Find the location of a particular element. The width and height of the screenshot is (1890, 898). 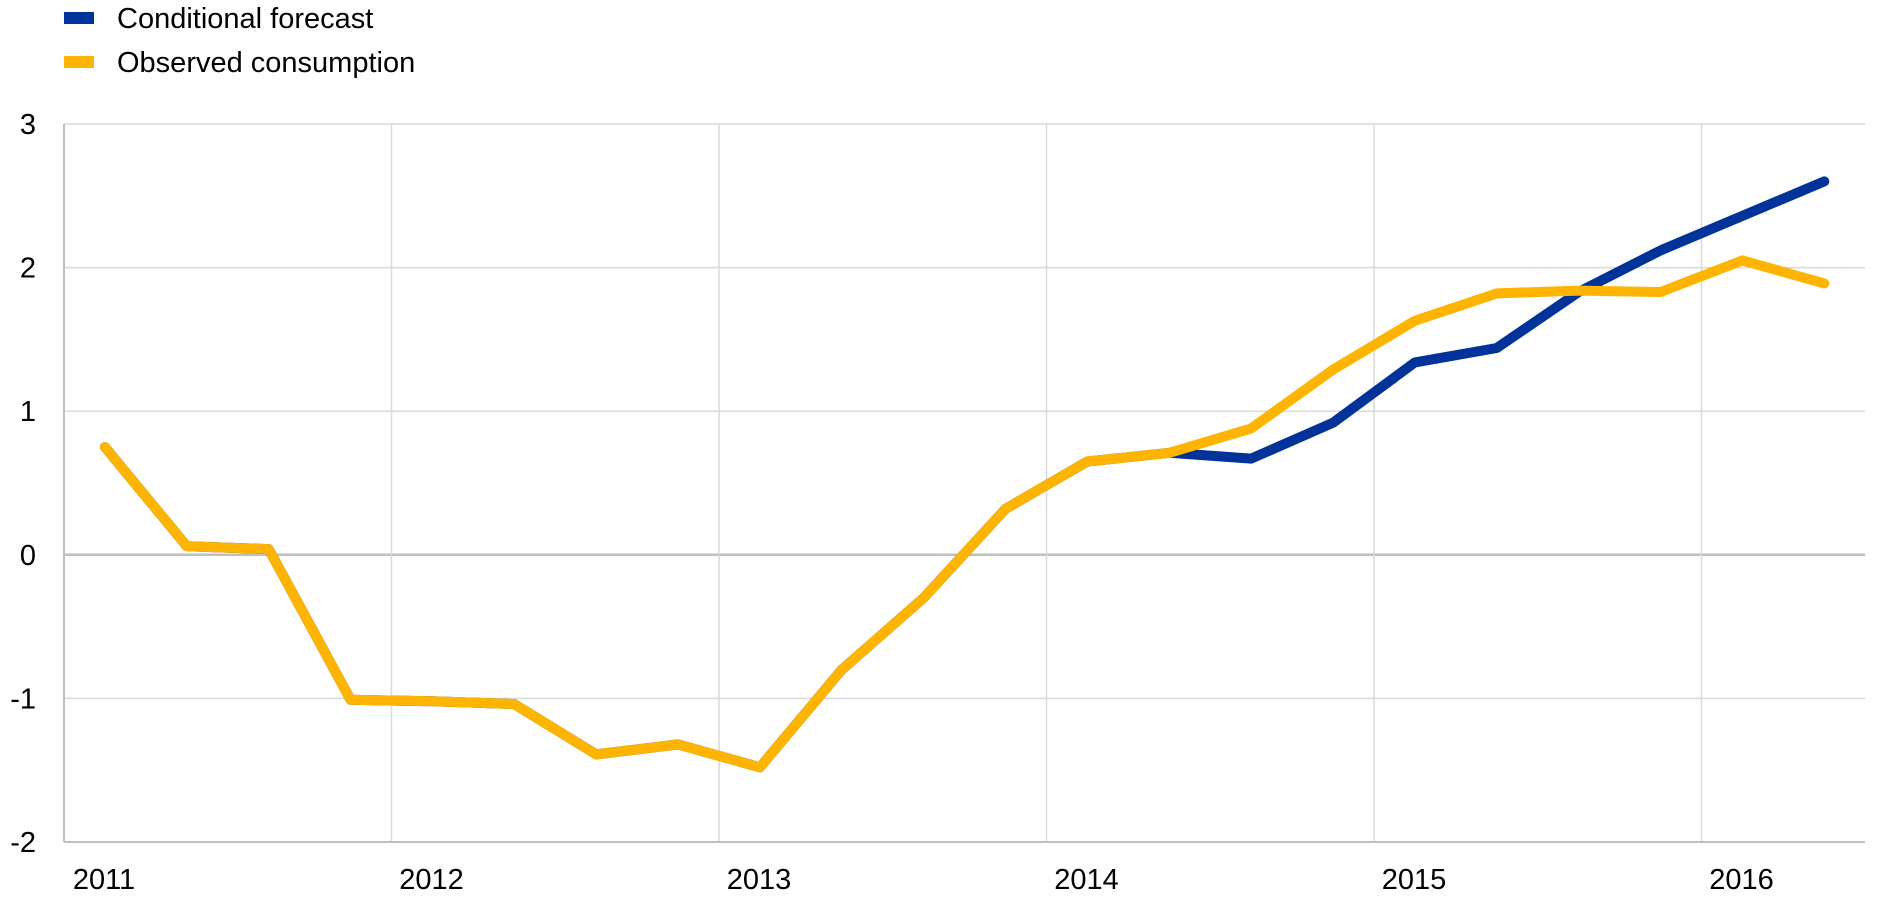

y-tick-label: -1 is located at coordinates (23, 699).